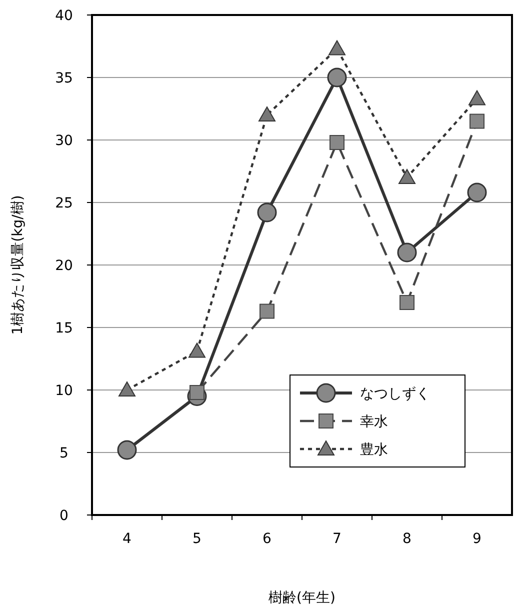 The height and width of the screenshot is (614, 515). What do you see at coordinates (64, 16) in the screenshot?
I see `y-tick-label: 40` at bounding box center [64, 16].